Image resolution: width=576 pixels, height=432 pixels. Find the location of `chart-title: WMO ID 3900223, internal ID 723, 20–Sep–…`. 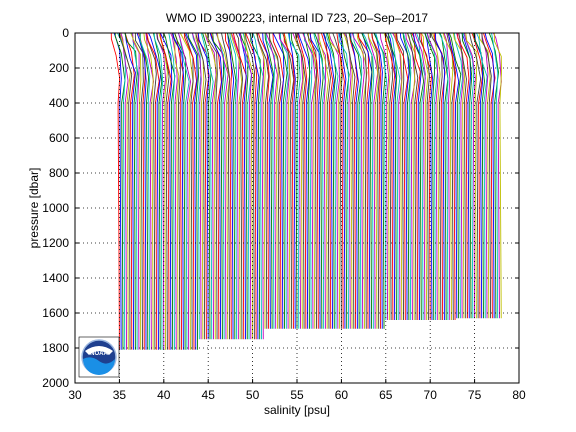

chart-title: WMO ID 3900223, internal ID 723, 20–Sep–… is located at coordinates (297, 18).